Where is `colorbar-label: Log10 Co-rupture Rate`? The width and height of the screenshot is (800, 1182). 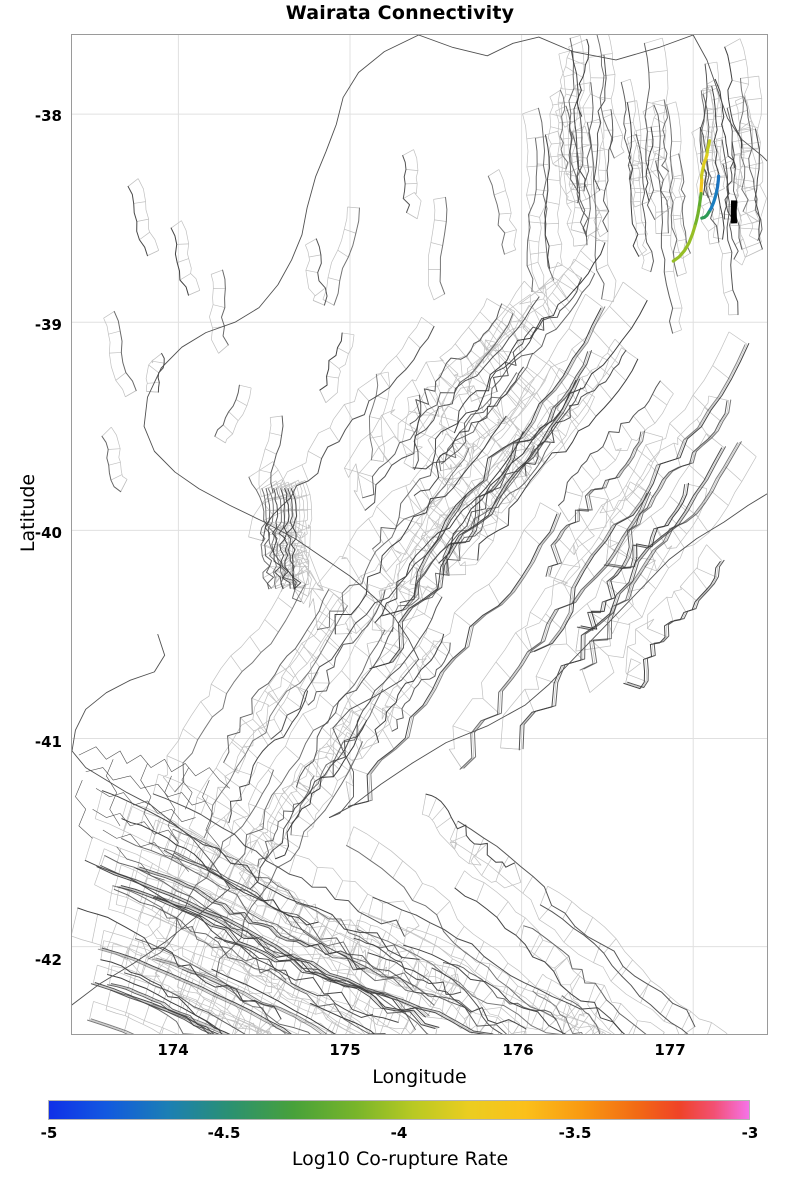
colorbar-label: Log10 Co-rupture Rate is located at coordinates (400, 1159).